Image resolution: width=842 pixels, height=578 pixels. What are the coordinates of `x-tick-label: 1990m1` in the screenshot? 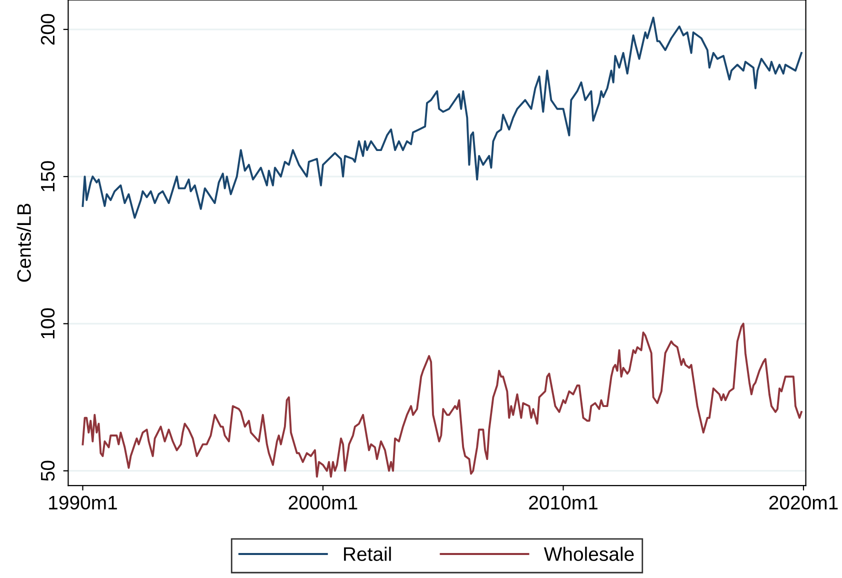 It's located at (83, 503).